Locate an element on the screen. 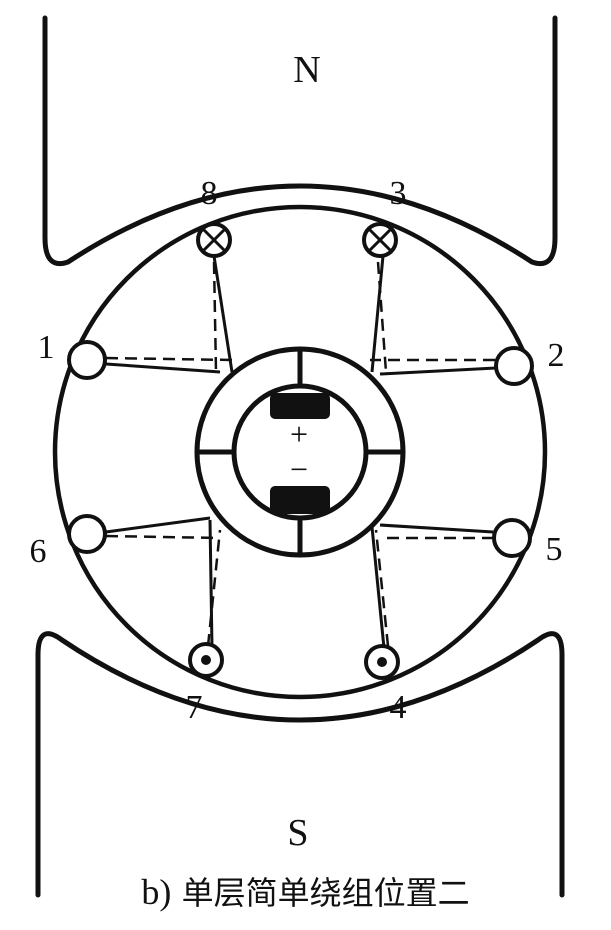  caption-prefix: b) is located at coordinates (156, 892).